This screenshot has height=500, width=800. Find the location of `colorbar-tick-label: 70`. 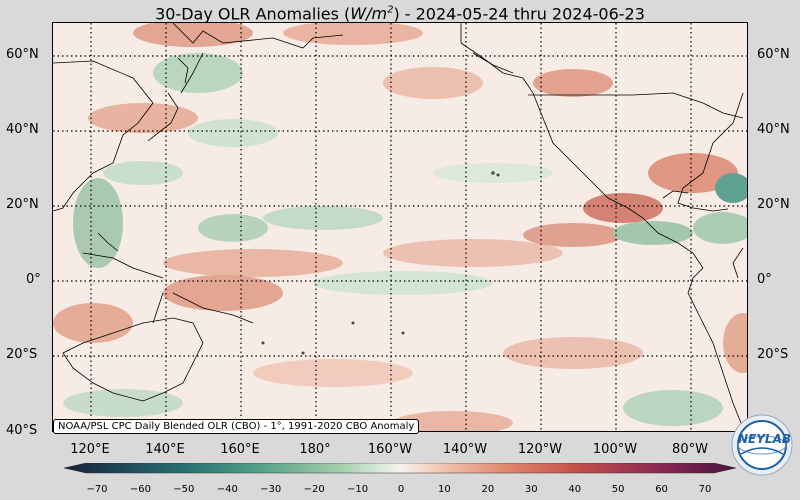

colorbar-tick-label: 70 is located at coordinates (705, 489).